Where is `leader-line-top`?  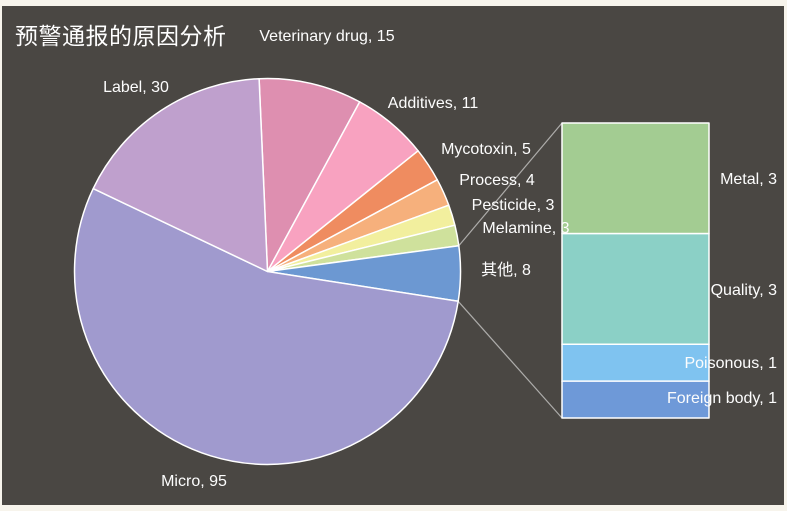 leader-line-top is located at coordinates (510, 184).